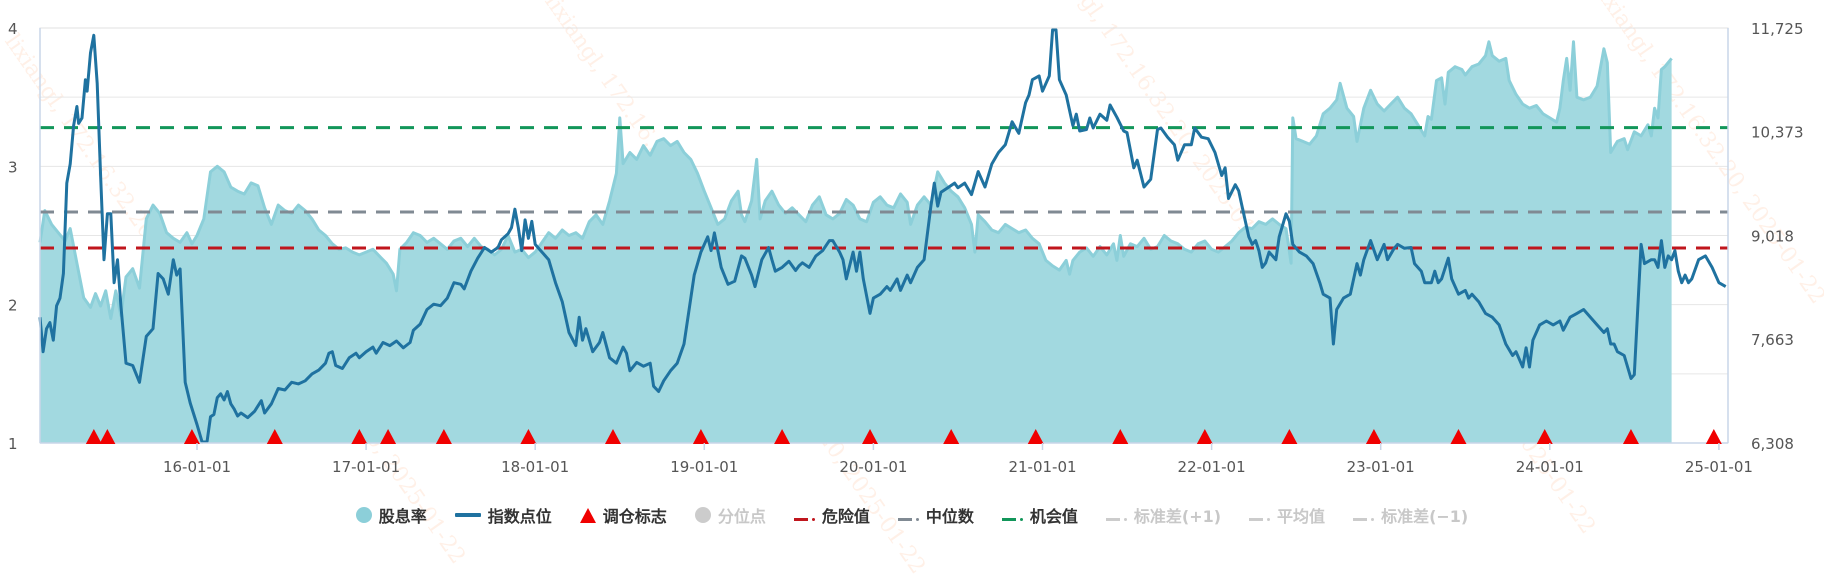 The image size is (1824, 579). Describe the element at coordinates (634, 516) in the screenshot. I see `legend-label: 调仓标志` at that location.